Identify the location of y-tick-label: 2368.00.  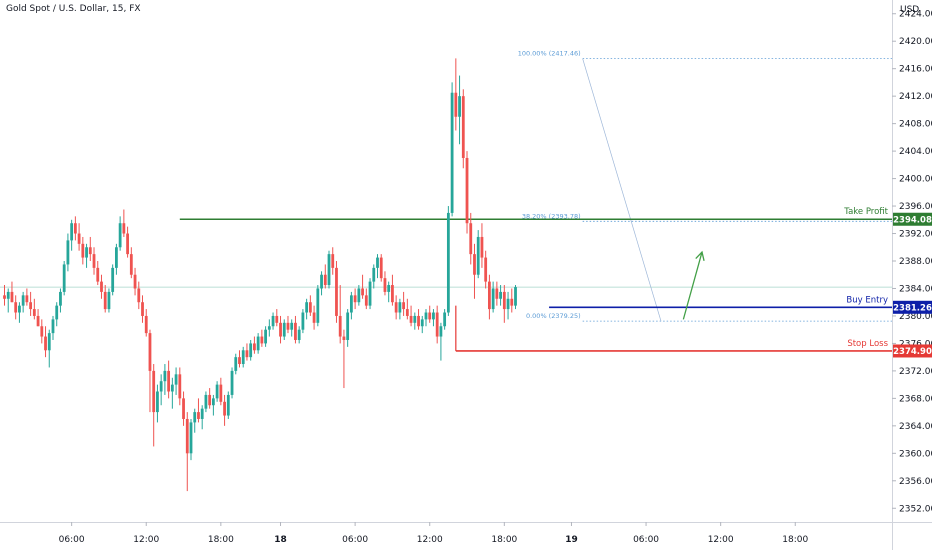
(915, 399).